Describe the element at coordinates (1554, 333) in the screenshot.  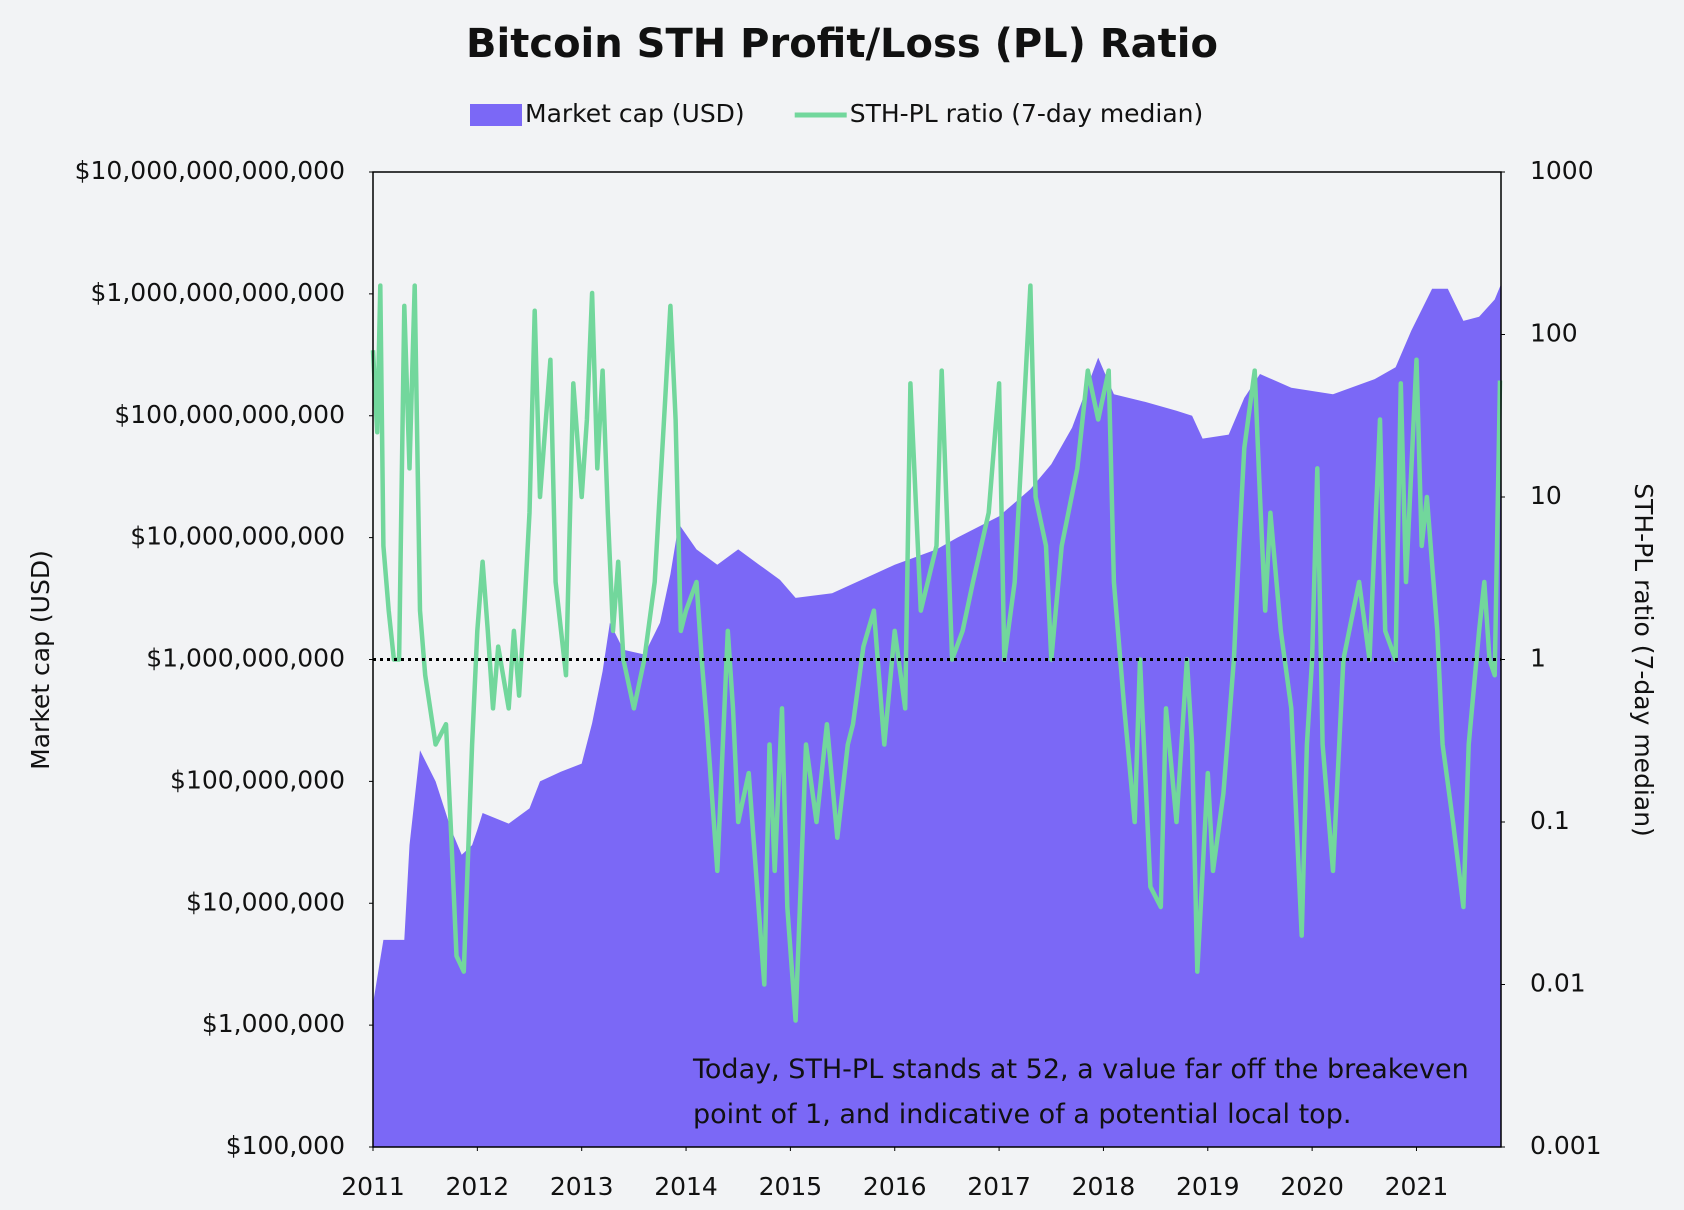
I see `y2-tick-label: 100` at that location.